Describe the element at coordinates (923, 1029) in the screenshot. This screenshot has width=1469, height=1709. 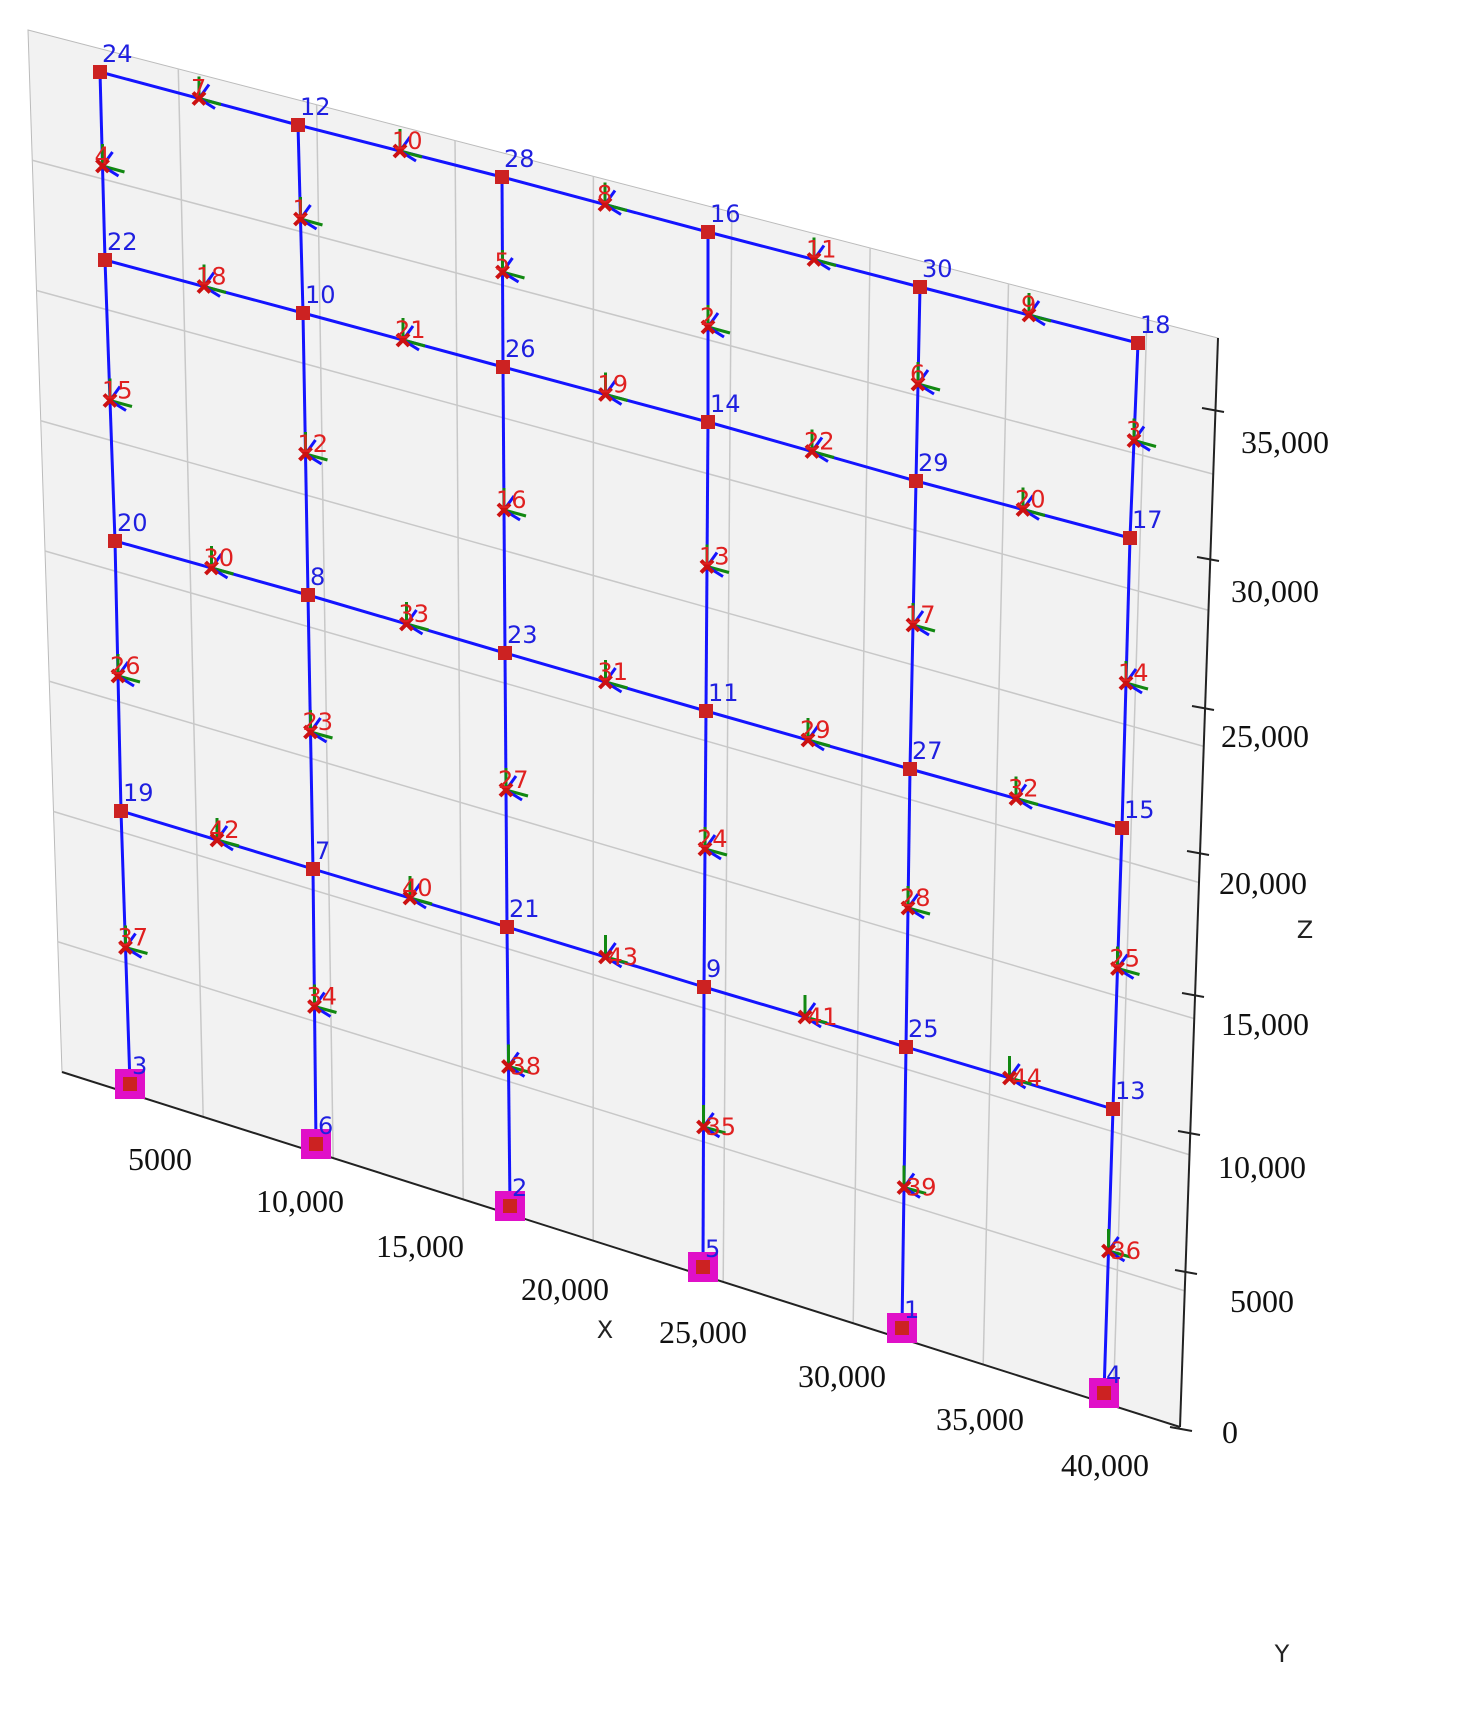
I see `node-label: 25` at that location.